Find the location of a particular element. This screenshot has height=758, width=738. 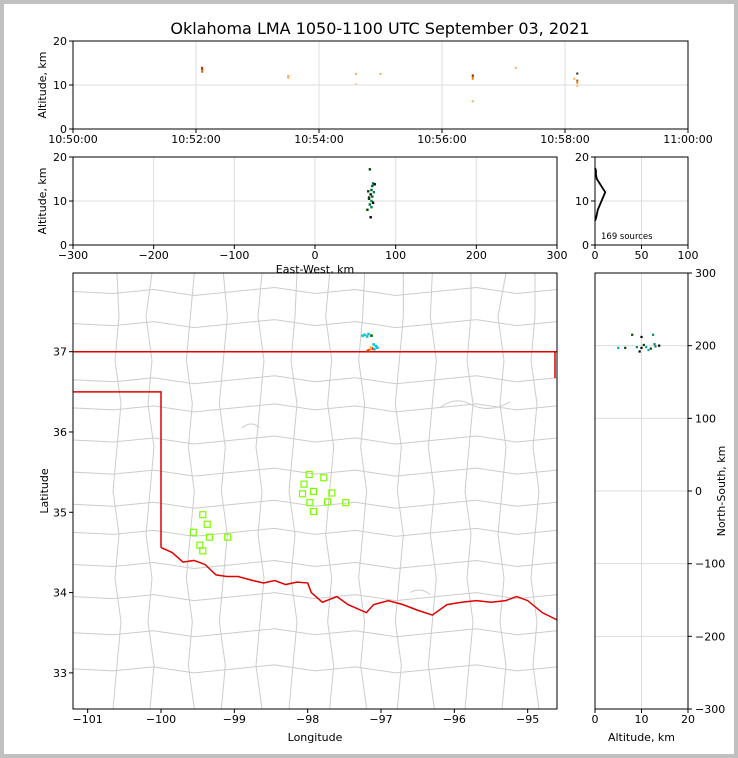

alt-ns-xtick: 20 is located at coordinates (688, 719).